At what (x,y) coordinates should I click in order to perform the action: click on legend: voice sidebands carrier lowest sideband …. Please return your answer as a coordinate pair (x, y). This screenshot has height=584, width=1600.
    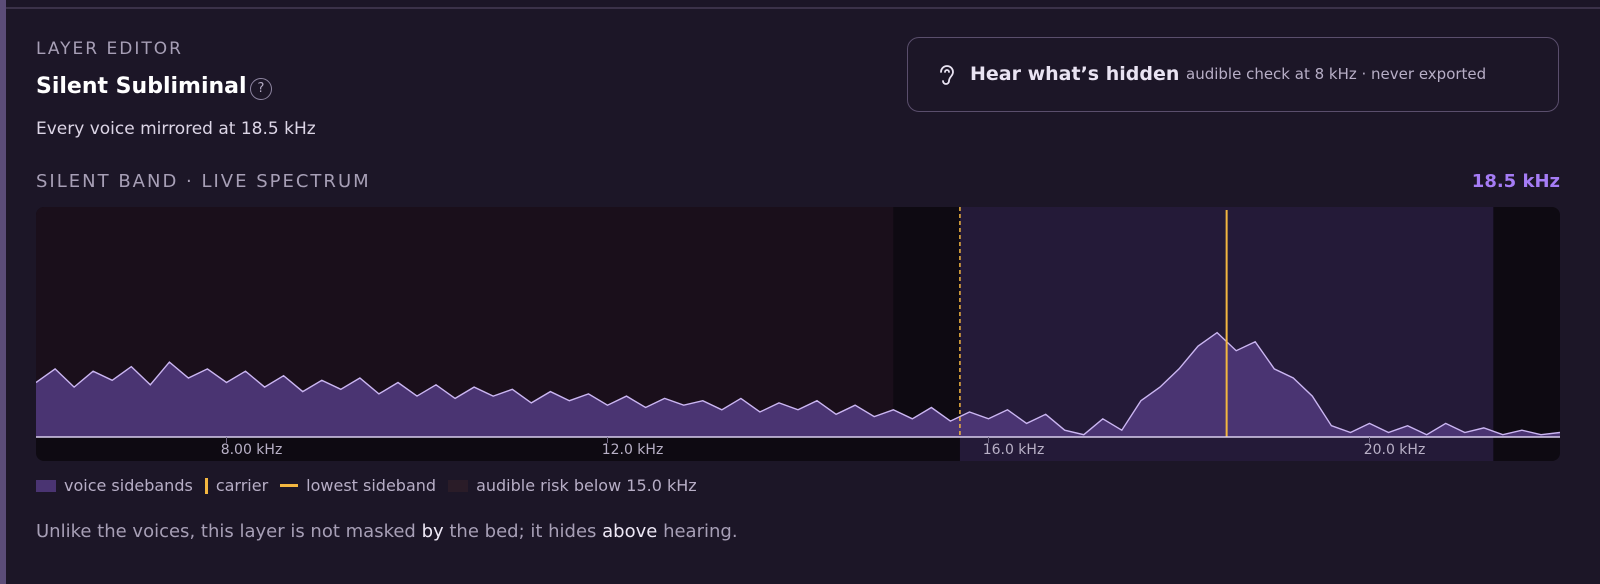
    Looking at the image, I should click on (366, 485).